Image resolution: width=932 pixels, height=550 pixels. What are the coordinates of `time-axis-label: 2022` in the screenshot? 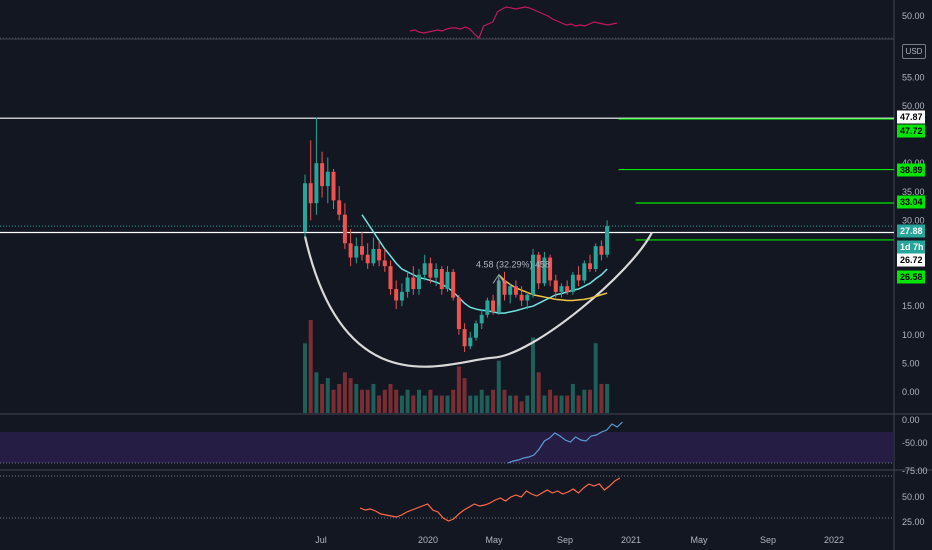 It's located at (834, 540).